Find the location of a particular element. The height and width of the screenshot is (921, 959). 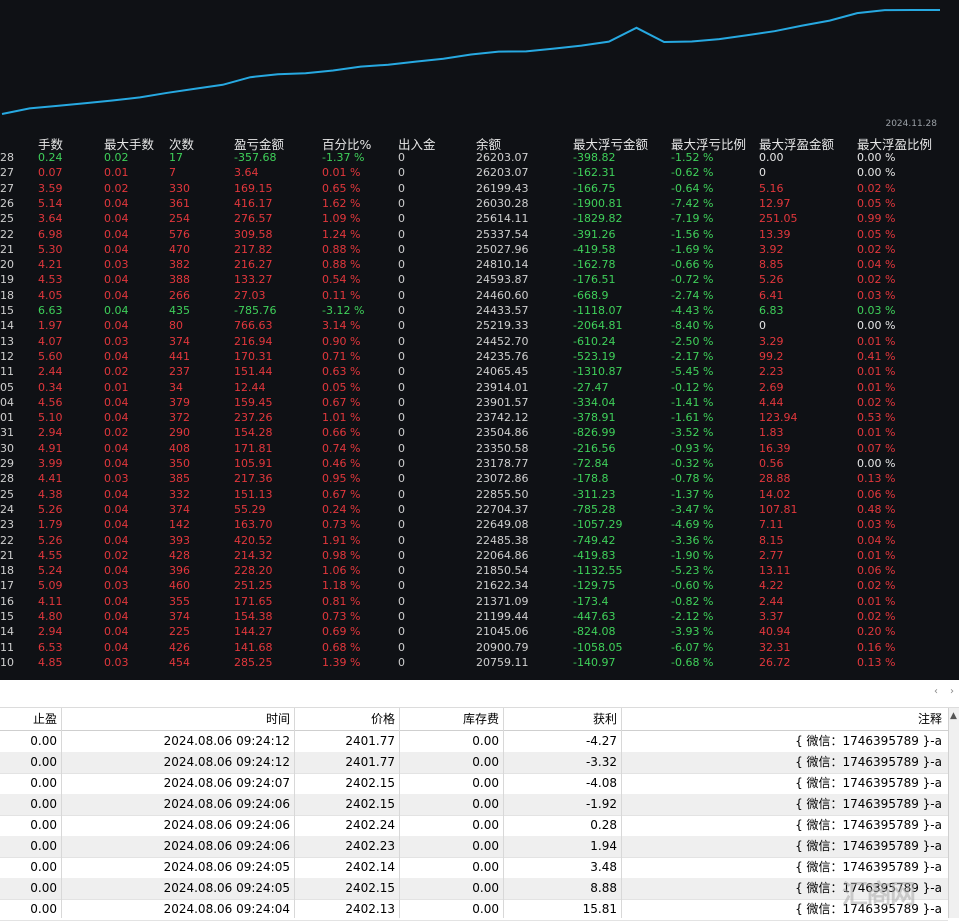

table-cell-profit: -3.32 is located at coordinates (601, 762).